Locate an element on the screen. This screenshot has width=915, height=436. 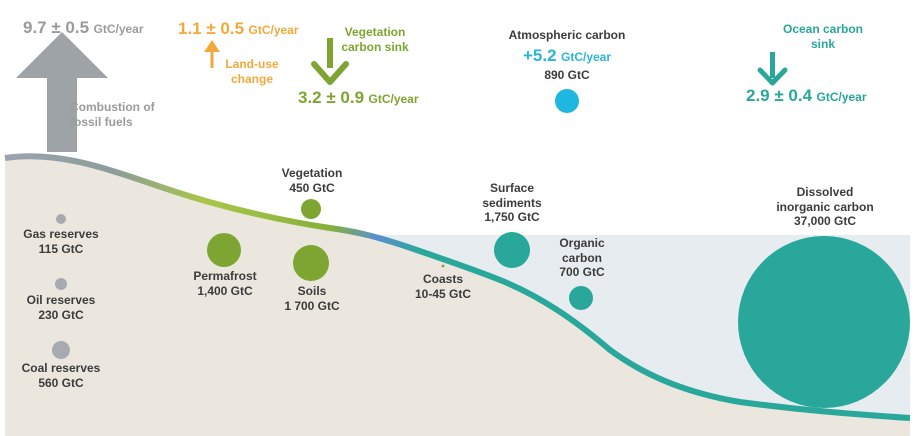
vegetation-sink-number: 3.2 ± 0.9 is located at coordinates (331, 97).